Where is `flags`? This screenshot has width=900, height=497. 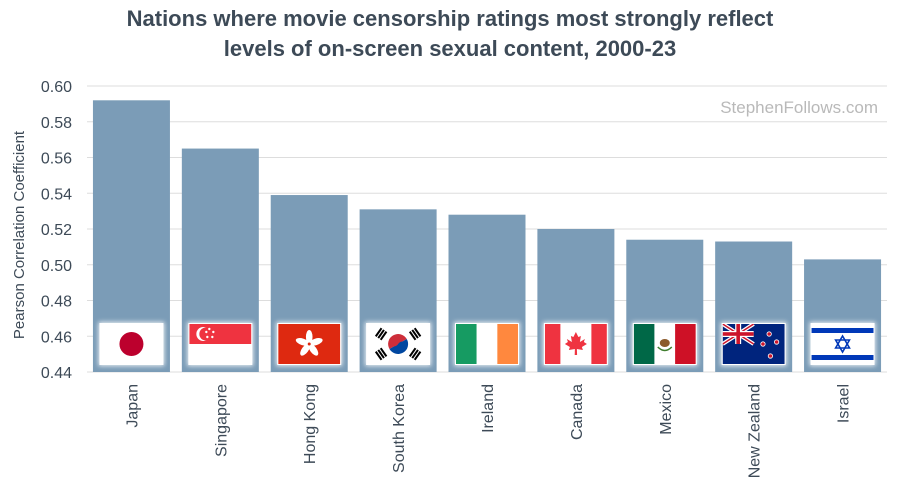
flags is located at coordinates (487, 344).